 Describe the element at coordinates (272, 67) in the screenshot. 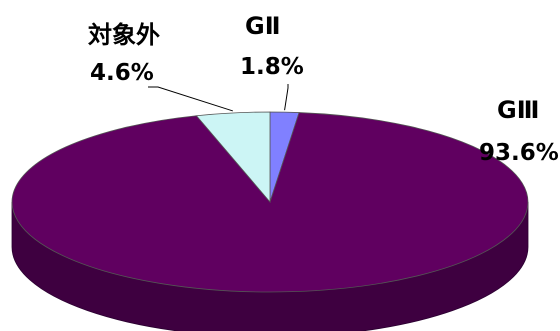

I see `label-g2-value: 1.8%` at that location.